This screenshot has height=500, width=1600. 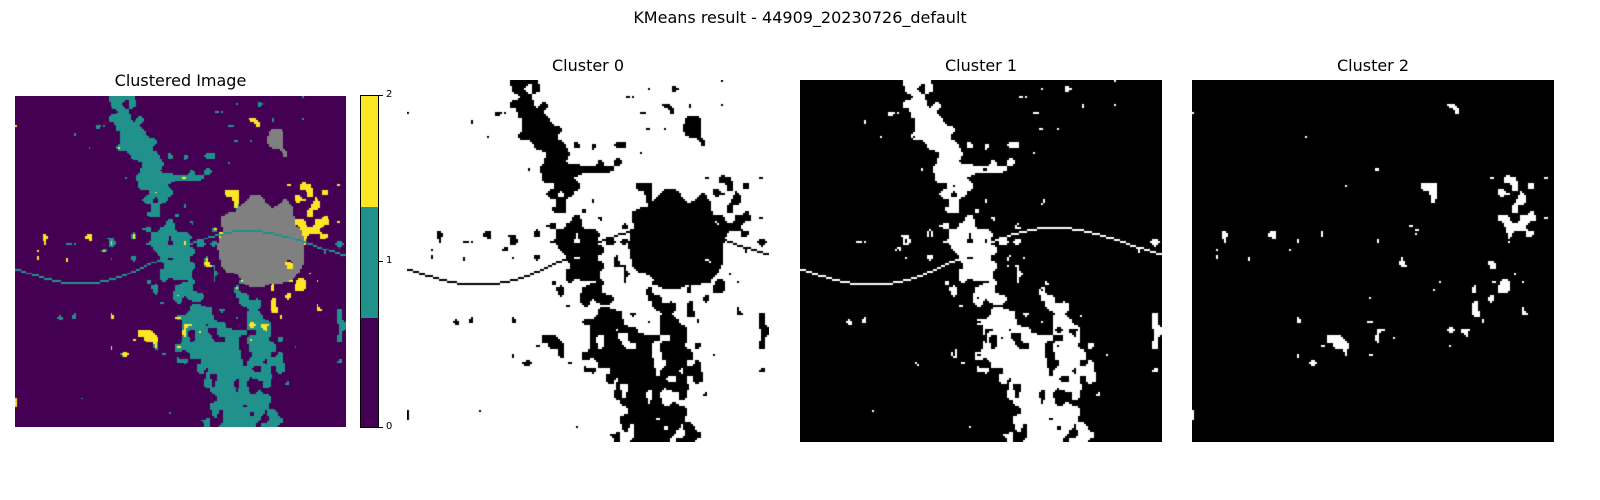 What do you see at coordinates (981, 65) in the screenshot?
I see `cluster-1-title: Cluster 1` at bounding box center [981, 65].